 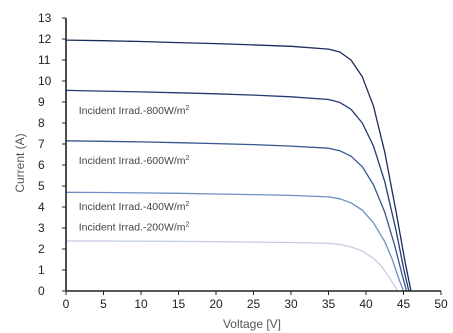 What do you see at coordinates (254, 304) in the screenshot?
I see `x-tick-label: 25` at bounding box center [254, 304].